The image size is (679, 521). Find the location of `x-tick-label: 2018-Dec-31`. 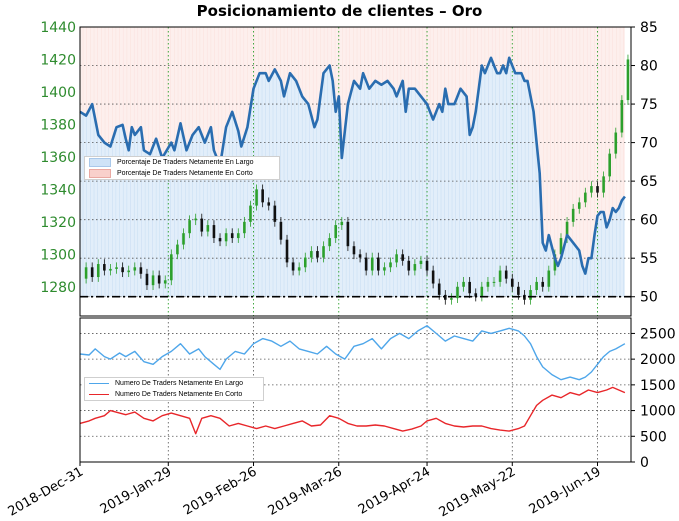

x-tick-label: 2018-Dec-31 is located at coordinates (46, 491).